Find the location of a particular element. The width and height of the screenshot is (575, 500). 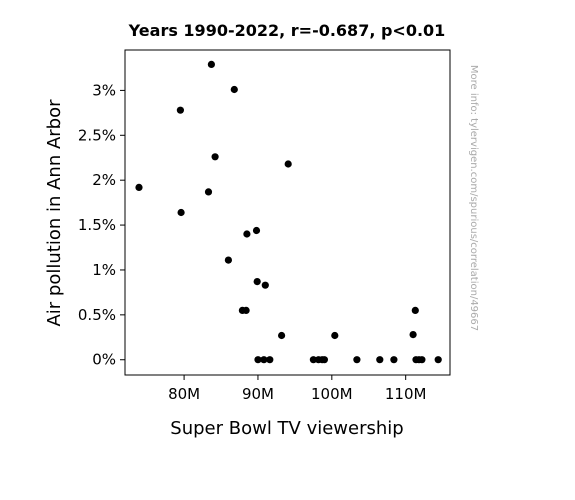

y-tick-label: 1% is located at coordinates (104, 270).